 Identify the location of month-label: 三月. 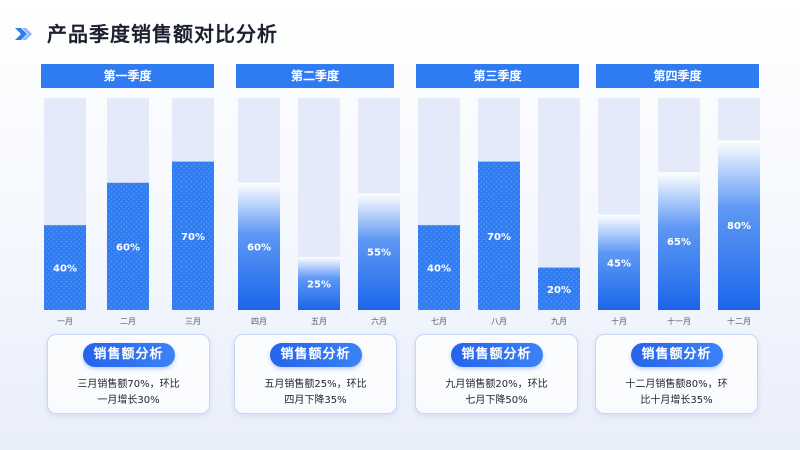
(193, 321).